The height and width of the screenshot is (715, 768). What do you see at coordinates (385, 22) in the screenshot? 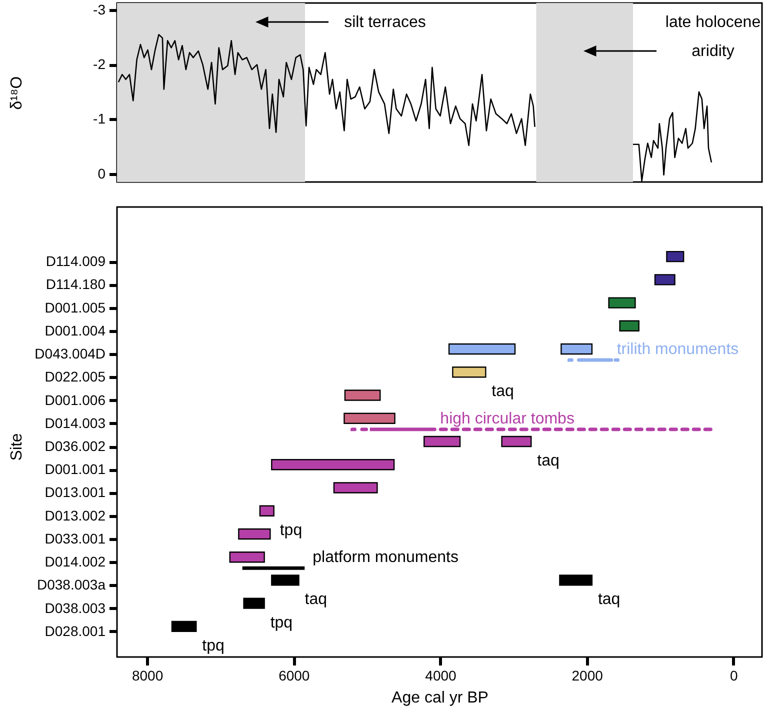
I see `band-label: silt terraces` at bounding box center [385, 22].